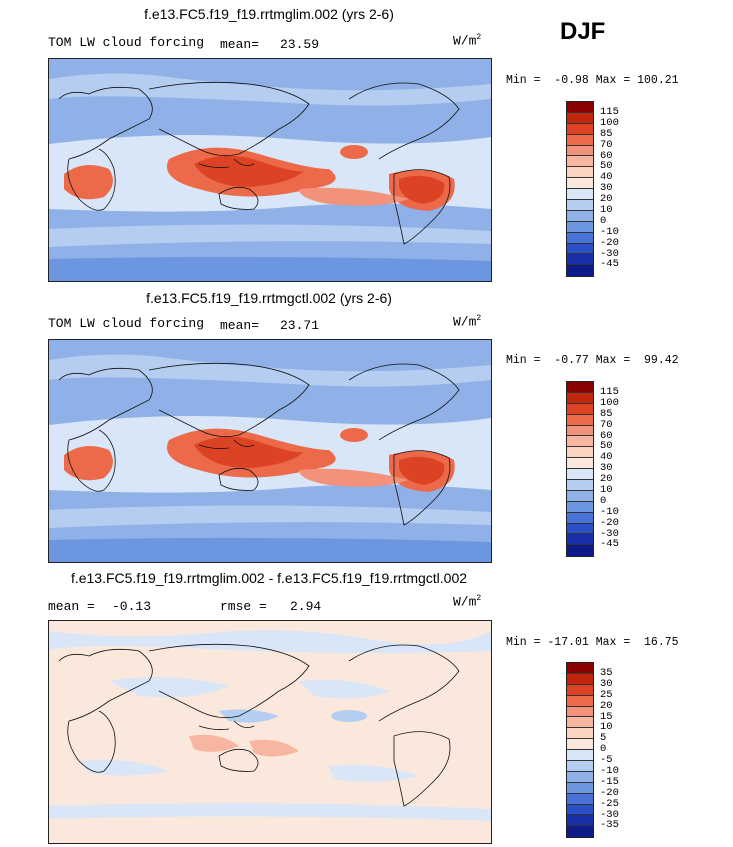 The image size is (733, 847). Describe the element at coordinates (583, 31) in the screenshot. I see `season-label: DJF` at that location.